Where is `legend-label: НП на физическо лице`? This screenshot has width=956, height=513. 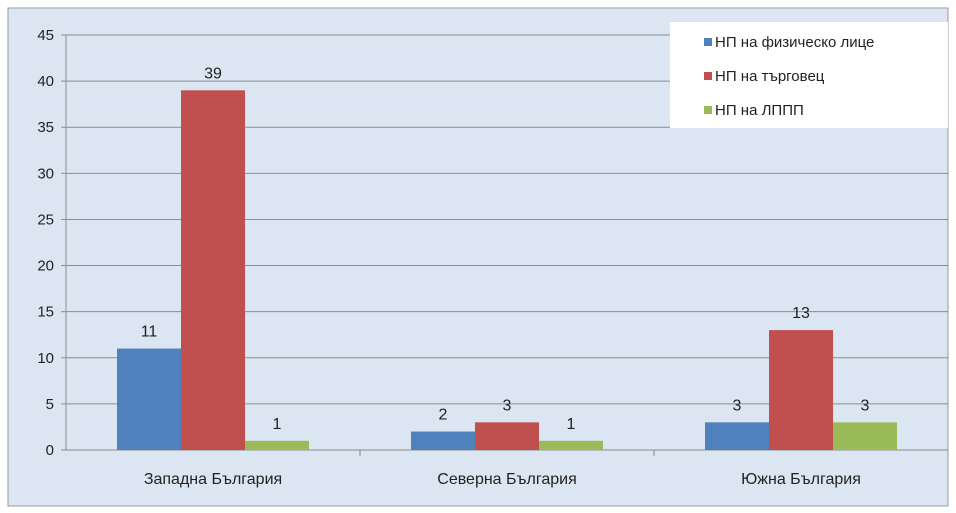
legend-label: НП на физическо лице is located at coordinates (794, 42).